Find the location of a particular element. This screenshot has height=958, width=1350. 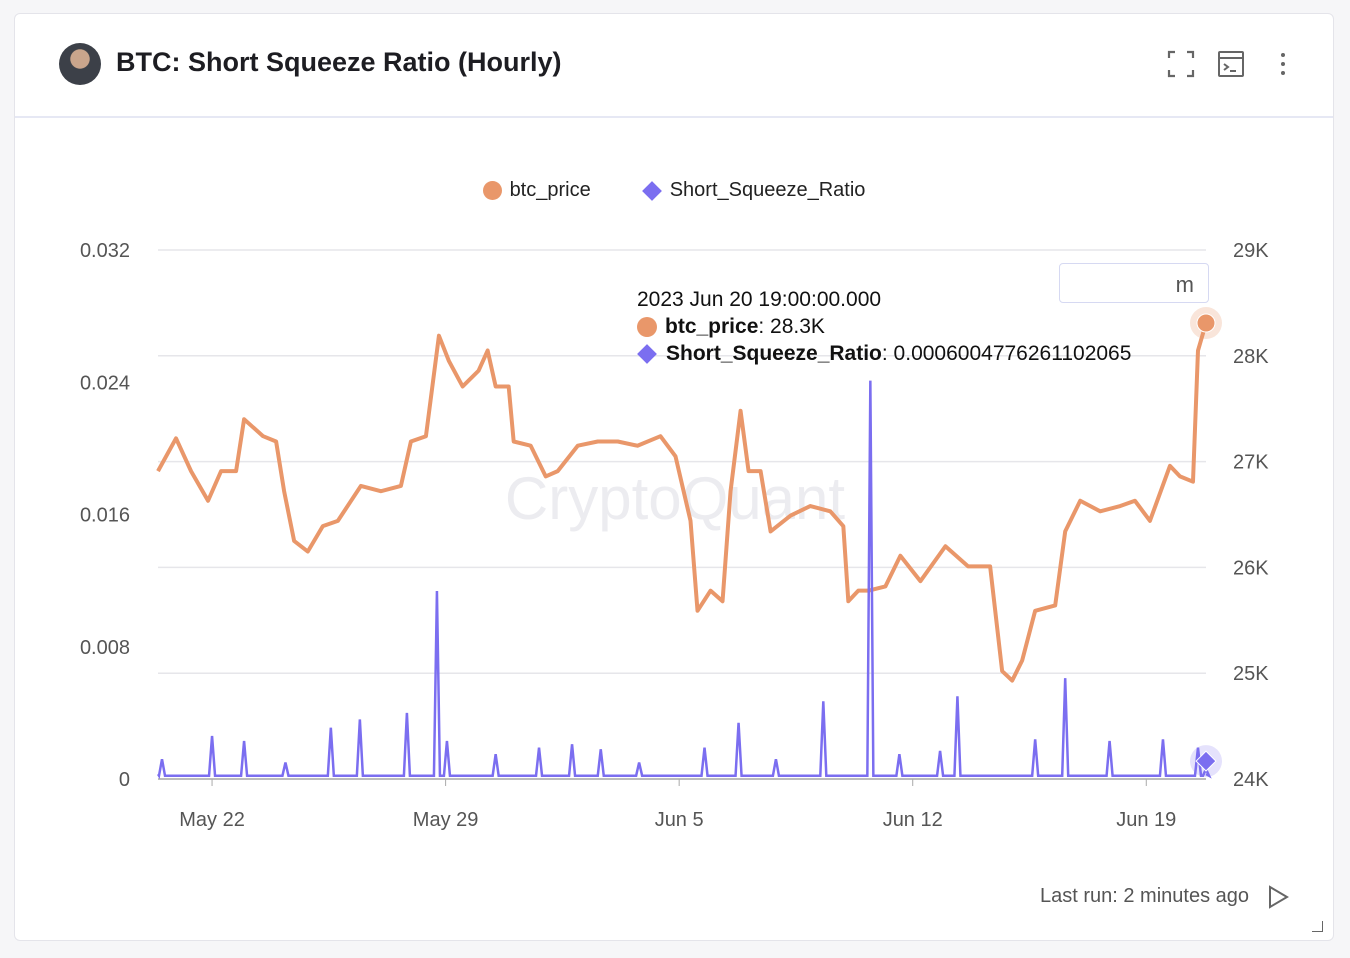

fullscreen-icon is located at coordinates (1181, 64).